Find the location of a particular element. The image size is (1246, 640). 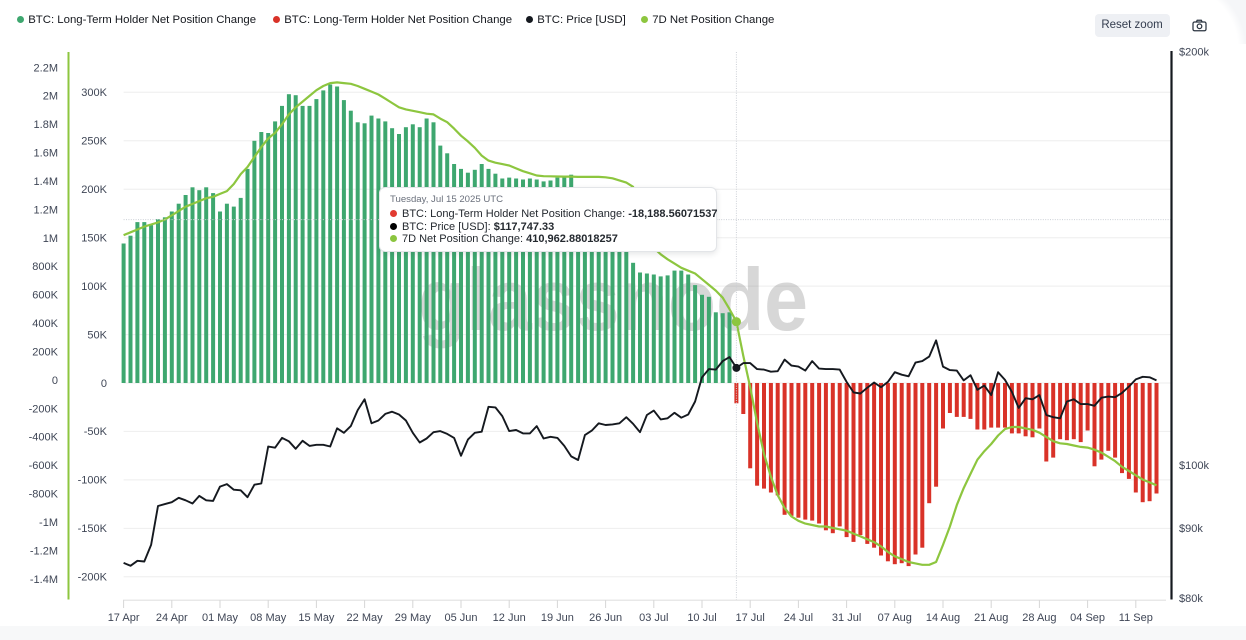

svg-text: 600K is located at coordinates (45, 296).